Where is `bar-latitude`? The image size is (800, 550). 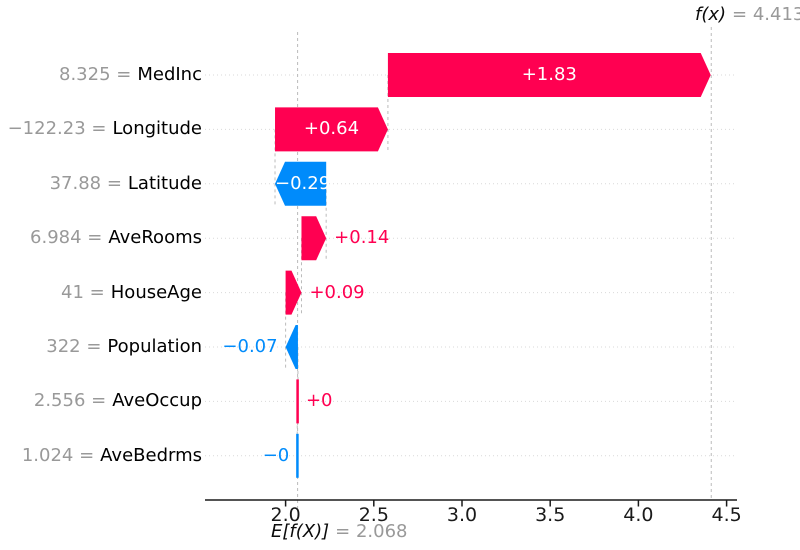 bar-latitude is located at coordinates (301, 183).